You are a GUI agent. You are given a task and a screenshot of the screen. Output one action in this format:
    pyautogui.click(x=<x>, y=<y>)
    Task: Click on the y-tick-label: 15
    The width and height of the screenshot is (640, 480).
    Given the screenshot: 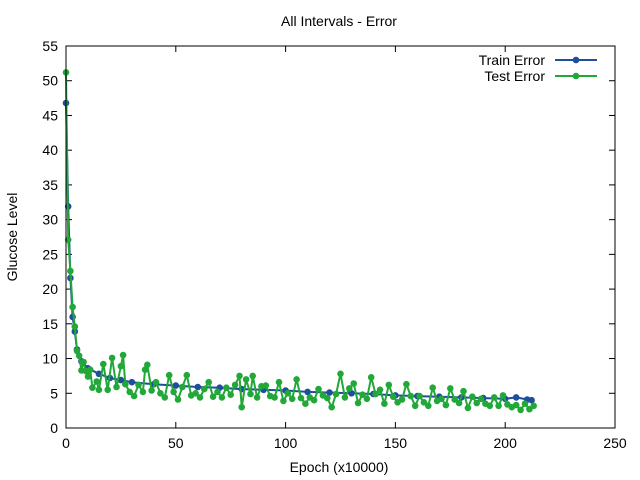 What is the action you would take?
    pyautogui.click(x=50, y=324)
    